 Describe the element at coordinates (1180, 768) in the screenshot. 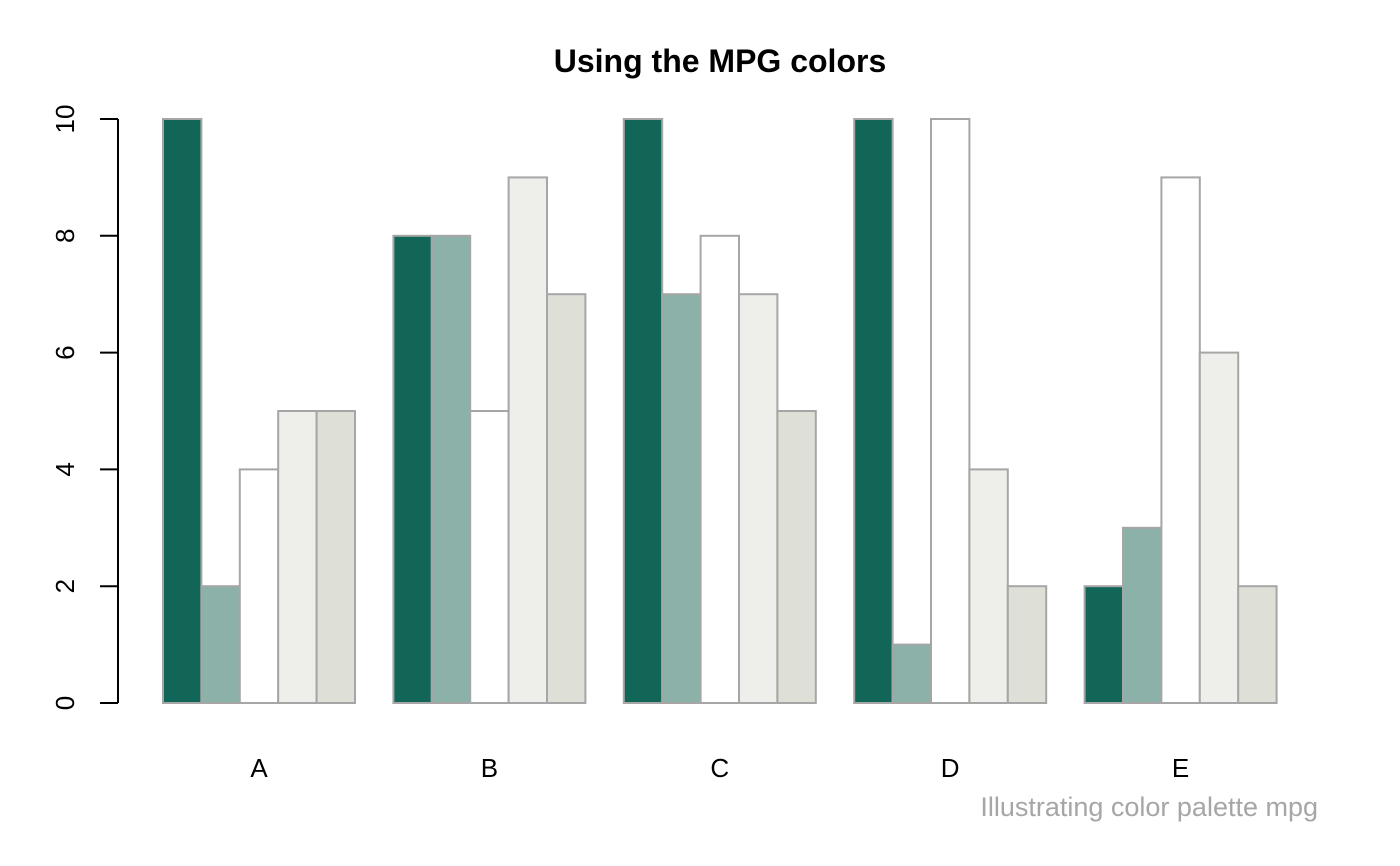

I see `x-category-label: E` at that location.